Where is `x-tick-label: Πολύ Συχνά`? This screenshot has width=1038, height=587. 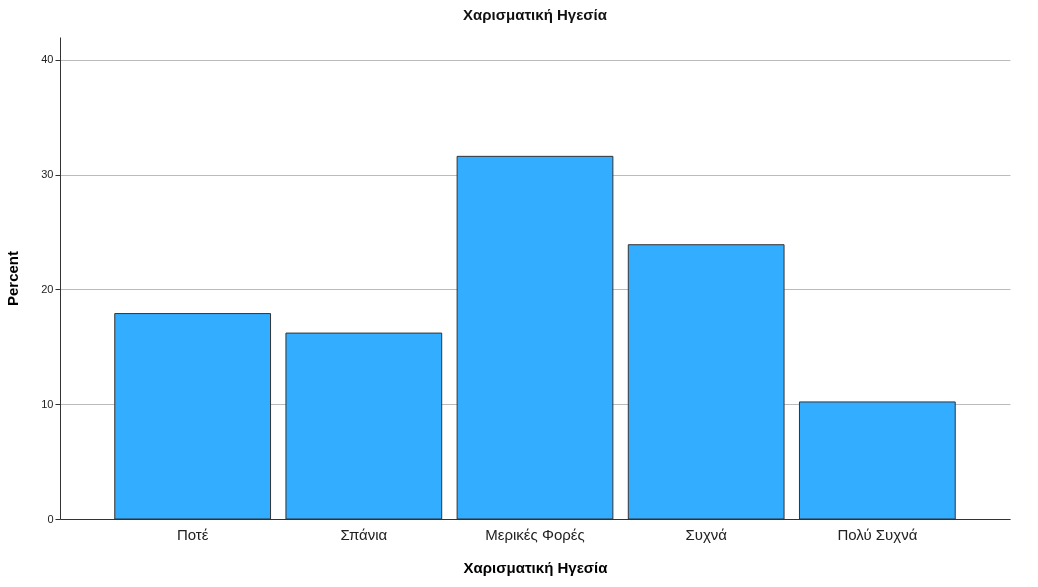
x-tick-label: Πολύ Συχνά is located at coordinates (877, 534).